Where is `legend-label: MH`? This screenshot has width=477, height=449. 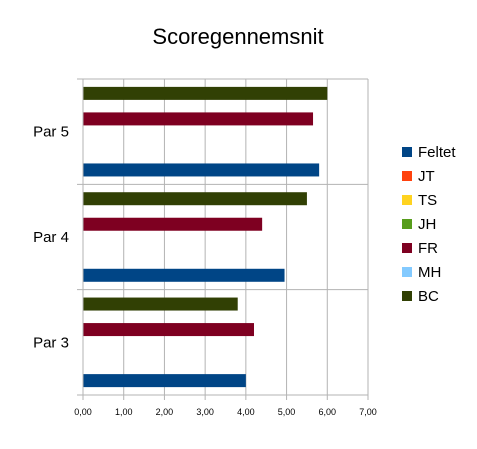
legend-label: MH is located at coordinates (429, 272).